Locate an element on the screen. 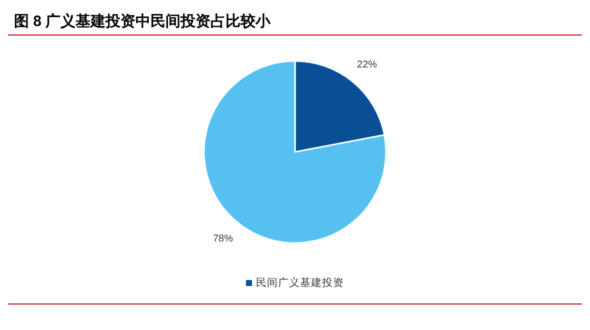 Image resolution: width=590 pixels, height=330 pixels. data-label: 22% is located at coordinates (367, 65).